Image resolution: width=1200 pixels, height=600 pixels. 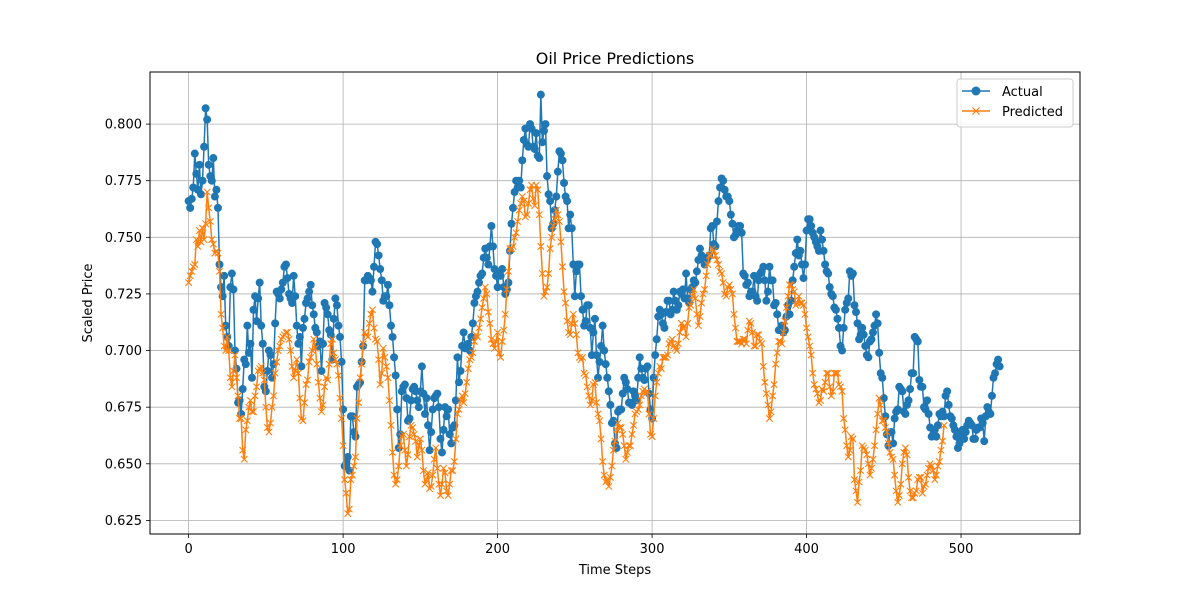 I want to click on x-axis-label: Time Steps, so click(x=615, y=570).